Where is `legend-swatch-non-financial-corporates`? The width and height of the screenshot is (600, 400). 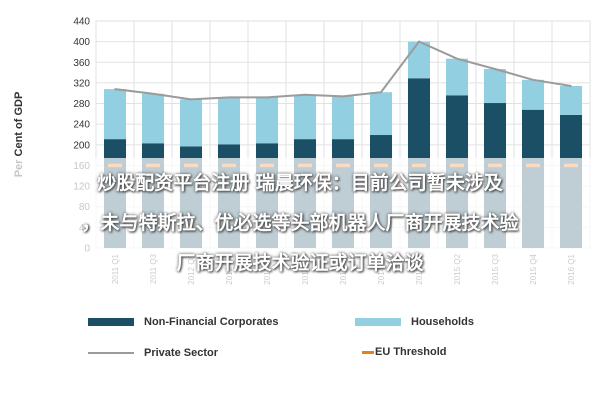
legend-swatch-non-financial-corporates is located at coordinates (111, 322).